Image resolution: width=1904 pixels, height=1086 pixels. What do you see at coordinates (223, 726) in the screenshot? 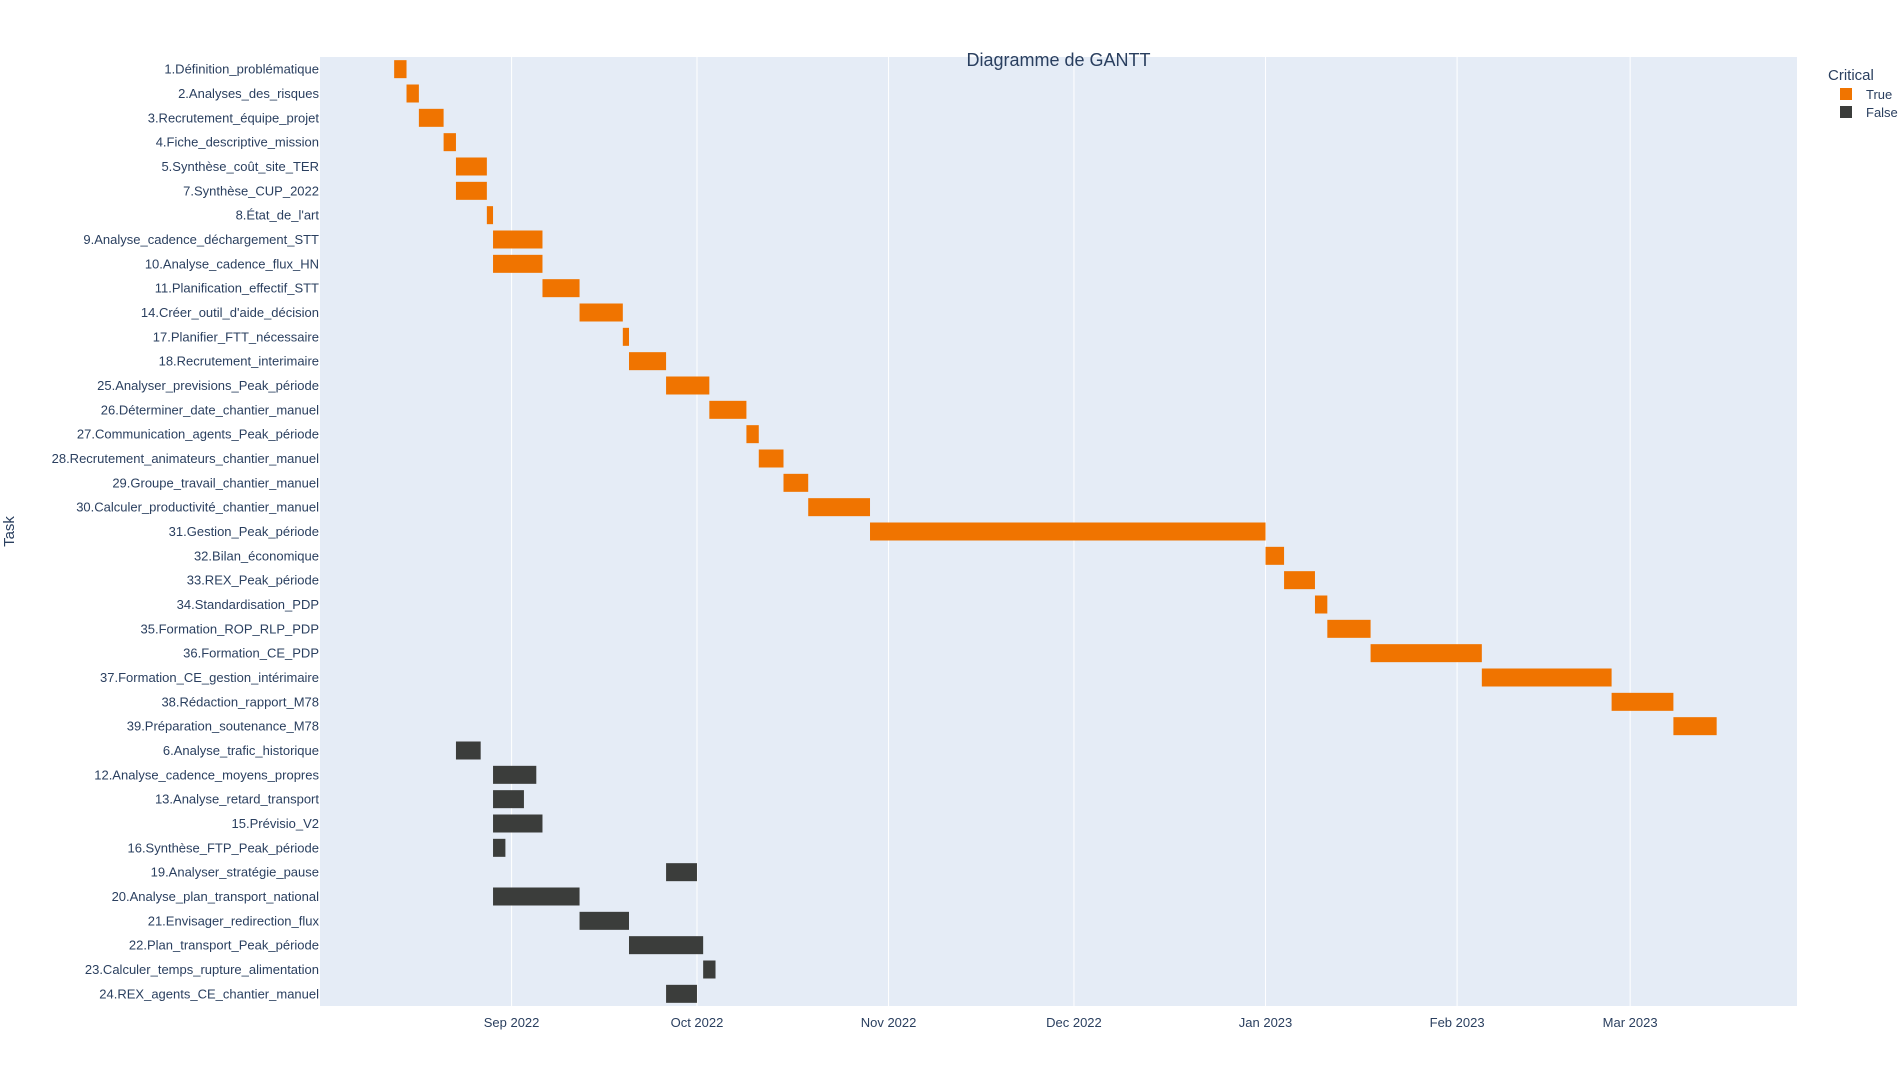
I see `y-tick-label: 39.Préparation_soutenance_M78` at bounding box center [223, 726].